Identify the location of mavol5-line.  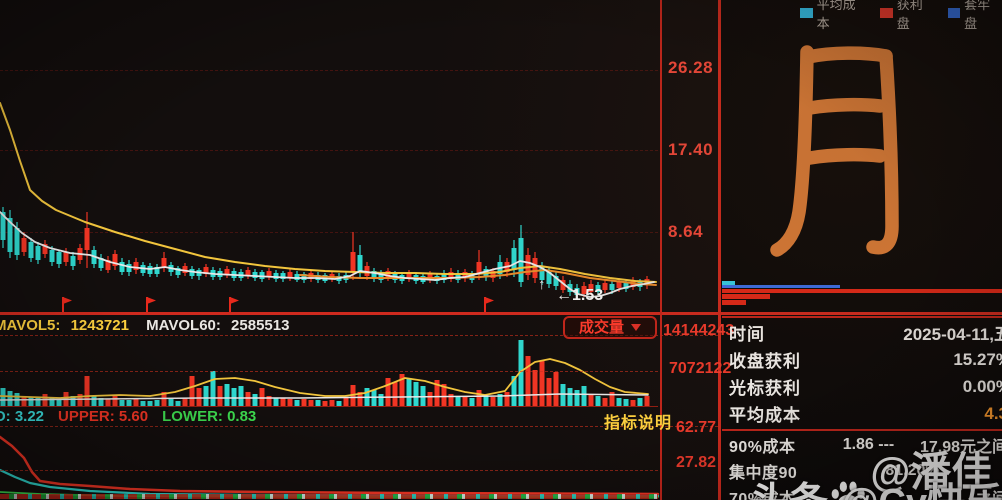
(324, 378).